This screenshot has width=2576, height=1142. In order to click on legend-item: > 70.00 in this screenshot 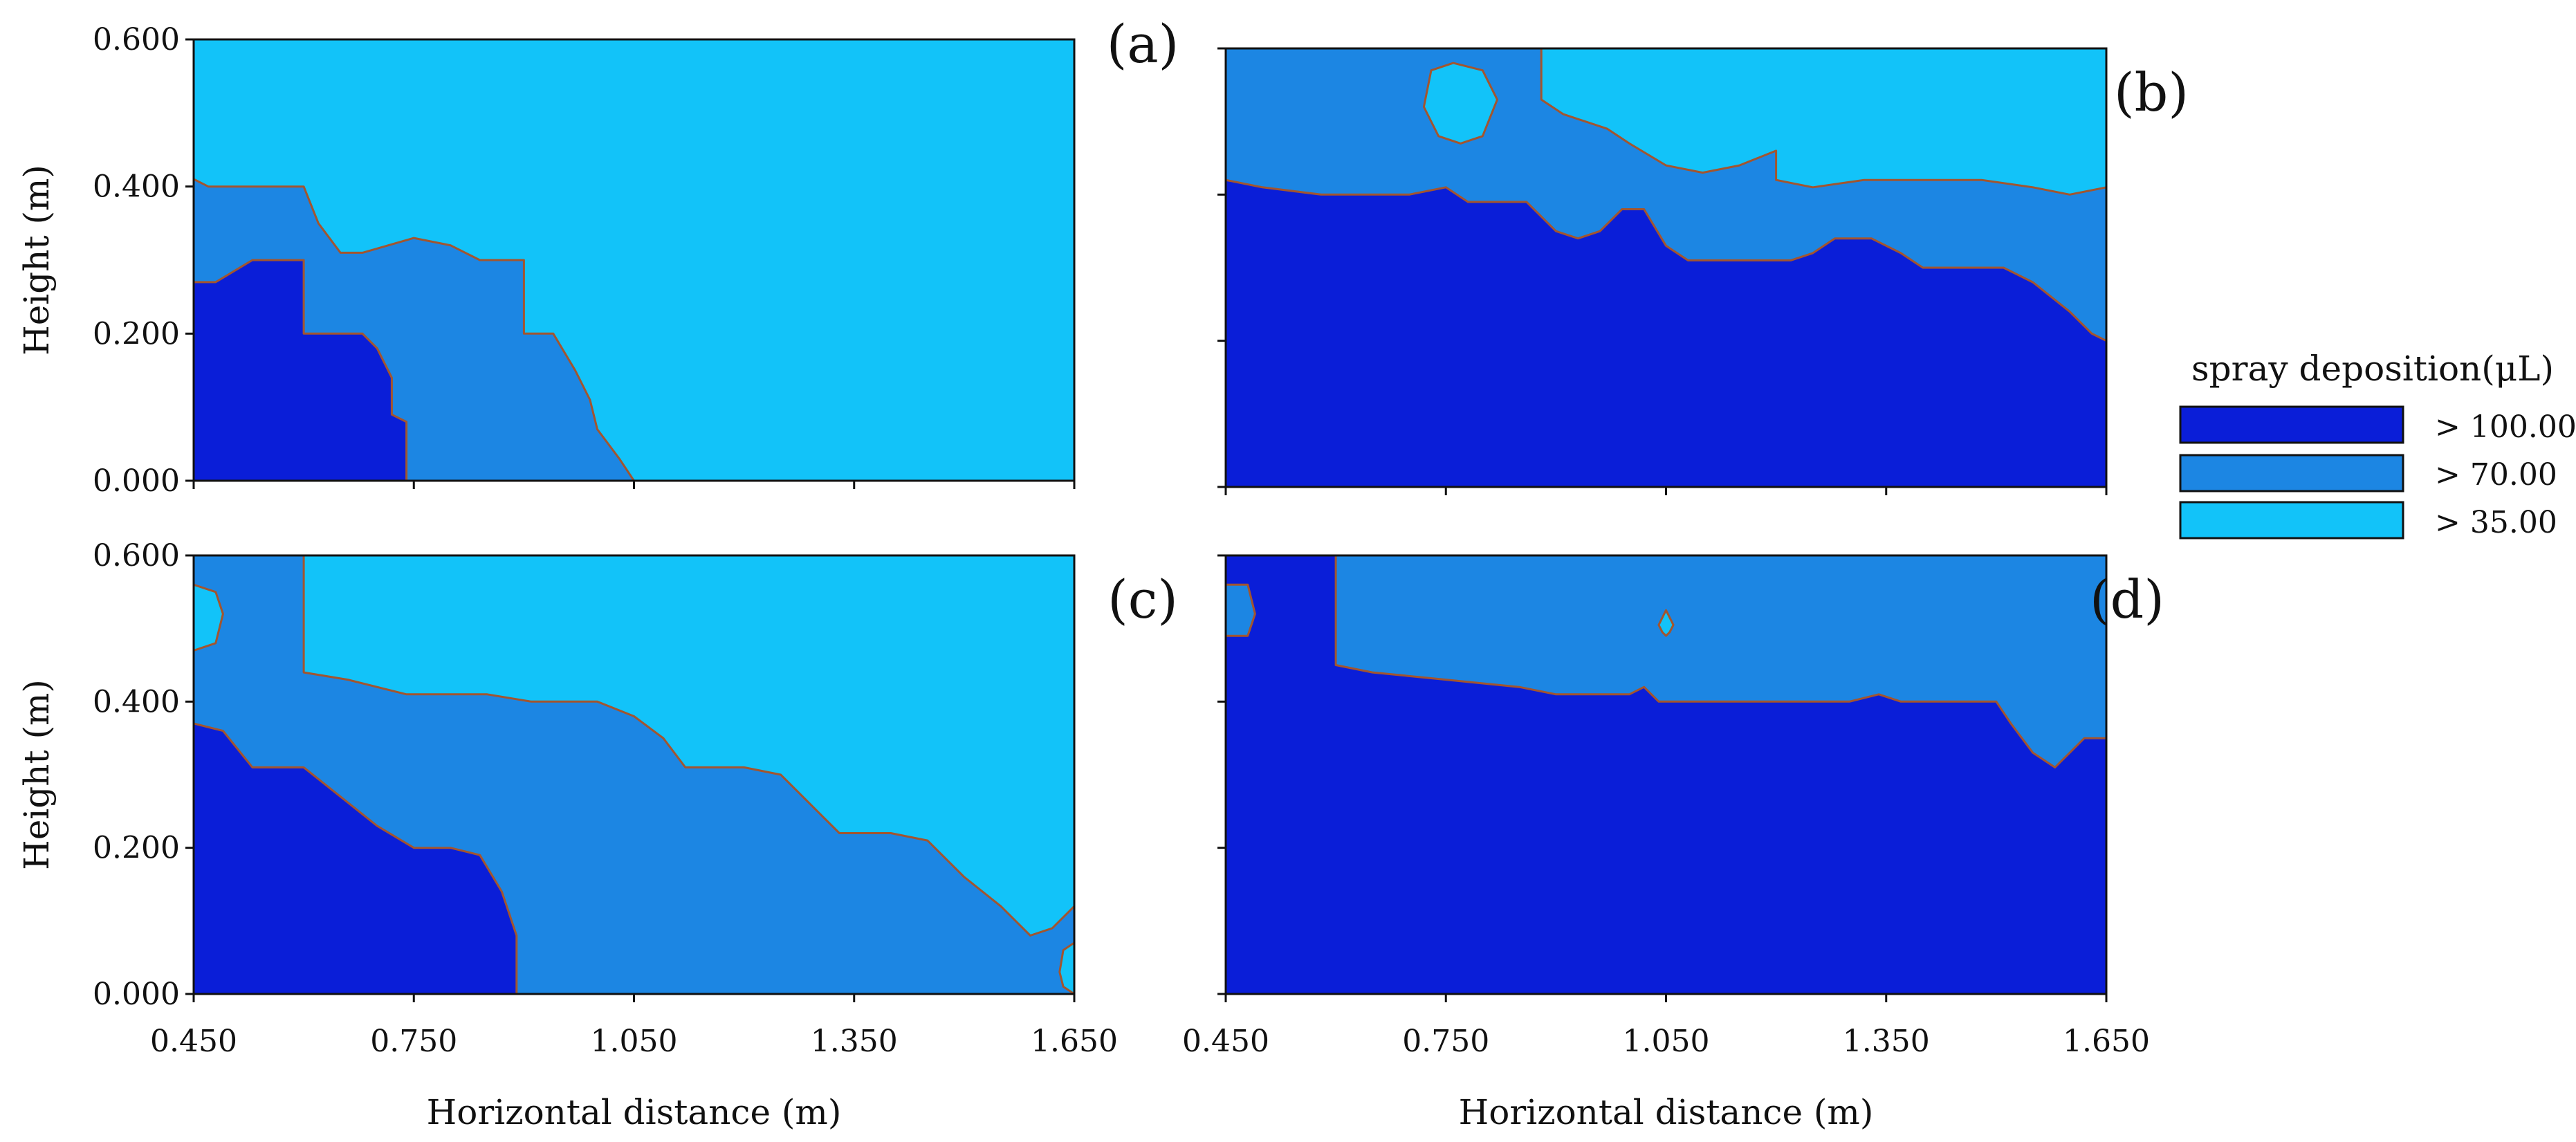, I will do `click(2368, 474)`.